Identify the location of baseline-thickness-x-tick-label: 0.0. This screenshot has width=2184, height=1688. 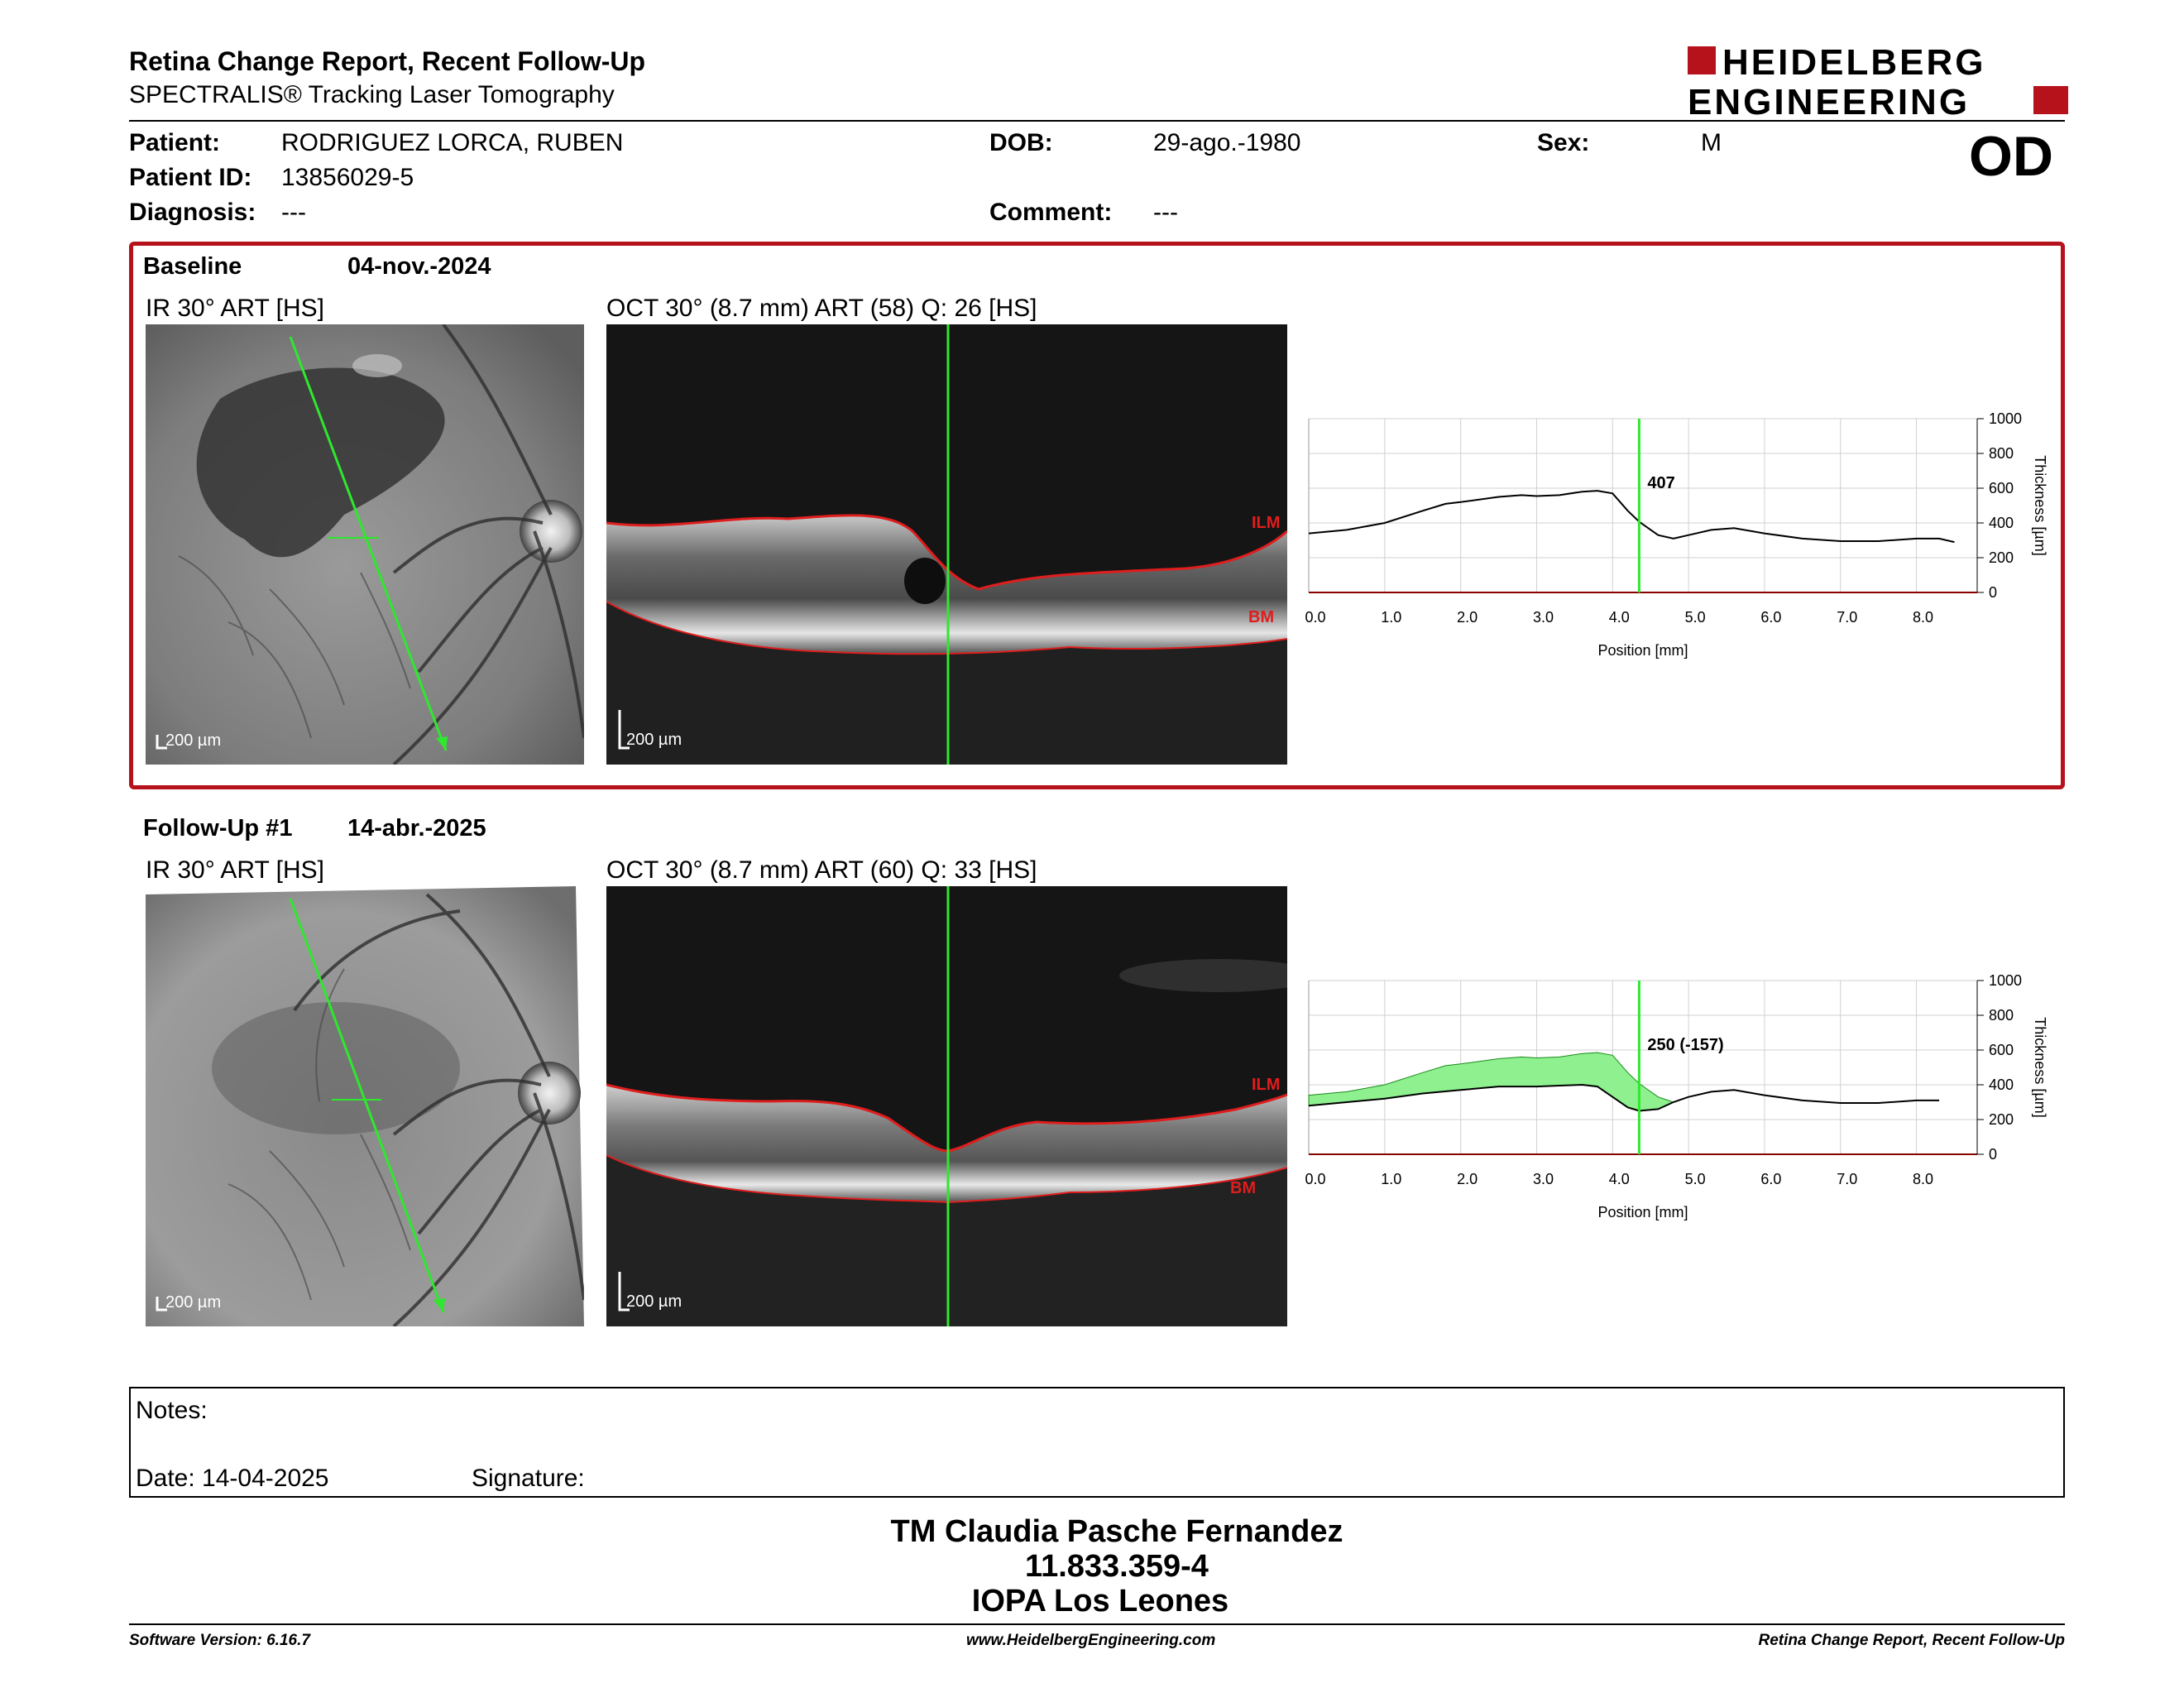
(1315, 617).